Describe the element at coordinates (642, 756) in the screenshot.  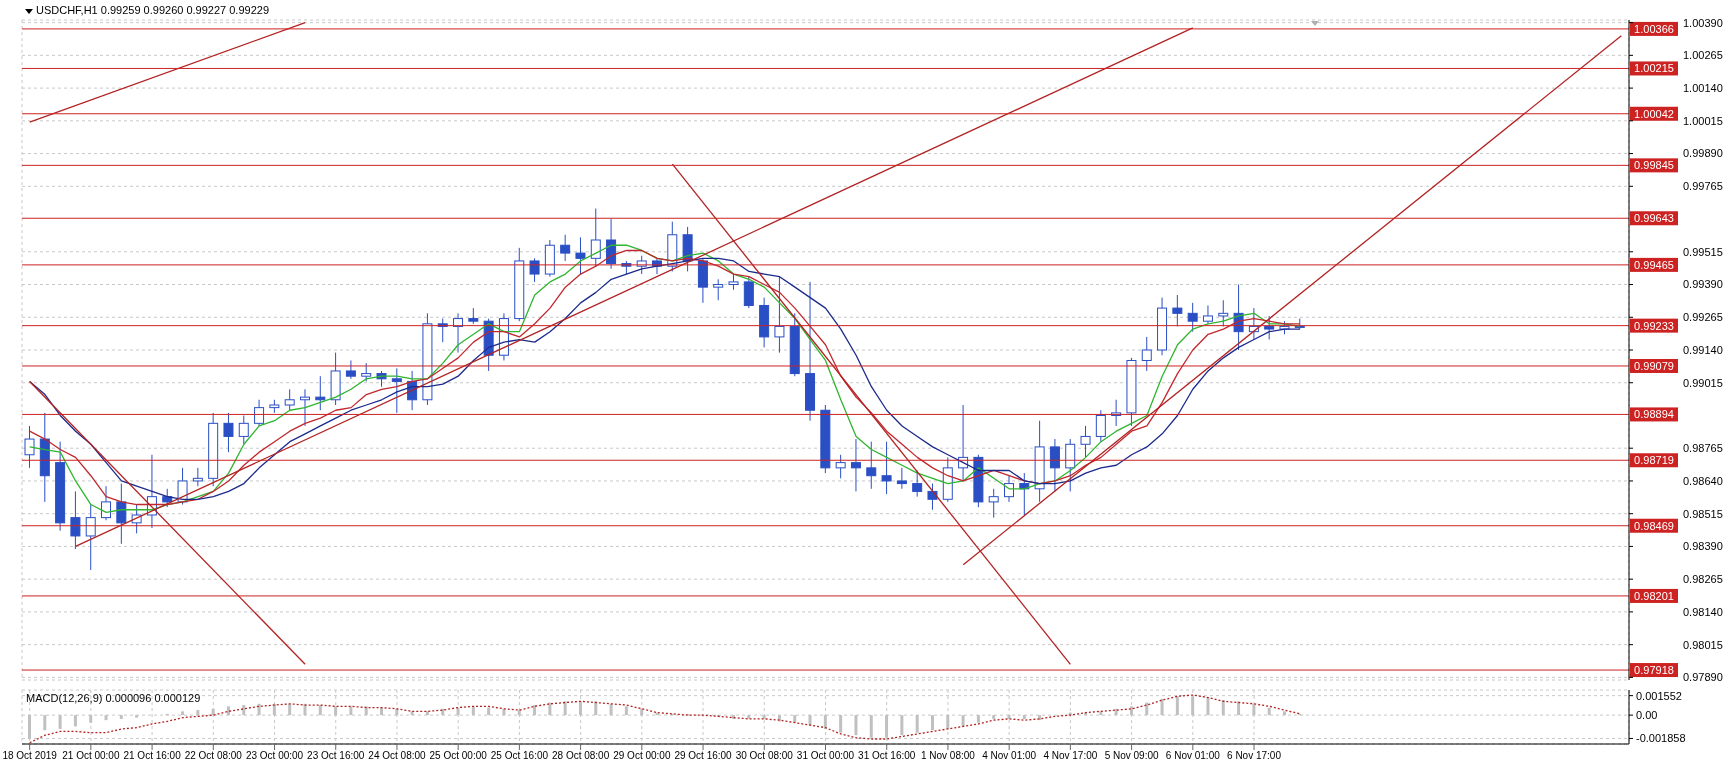
I see `x-tick-label: 29 Oct 00:00` at that location.